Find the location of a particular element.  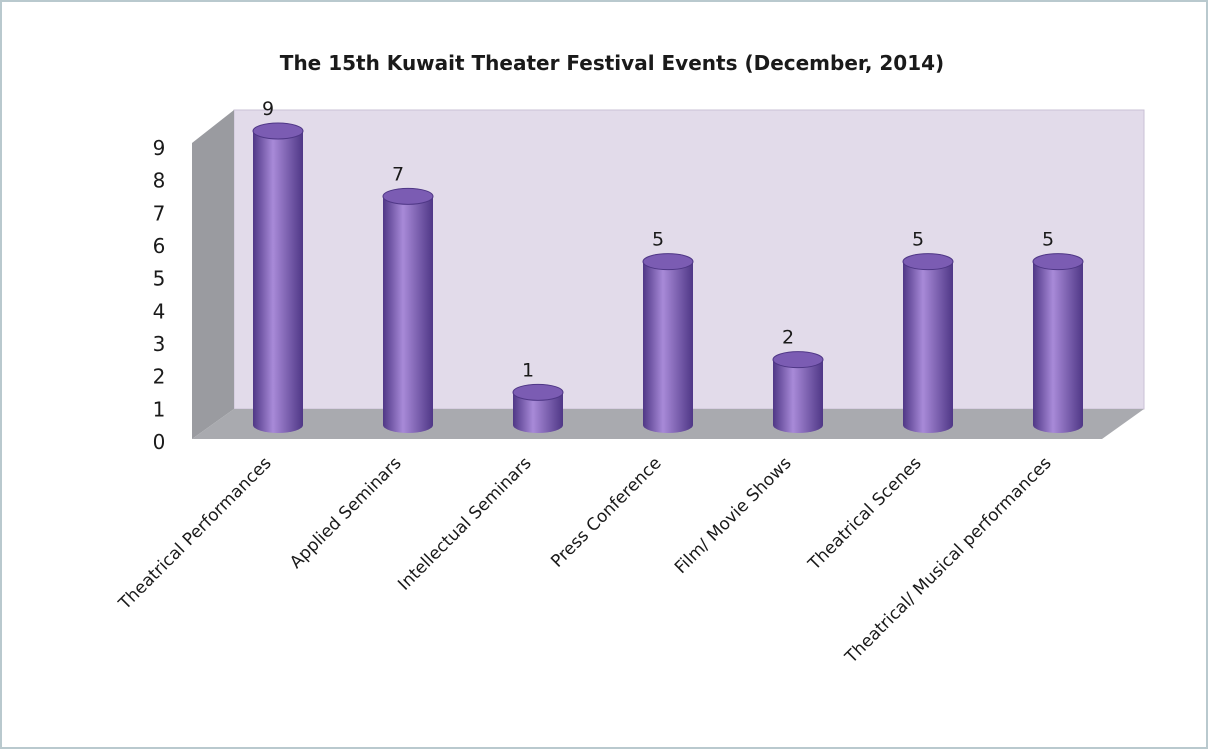

x-tick-label: Intellectual Seminars is located at coordinates (464, 523).